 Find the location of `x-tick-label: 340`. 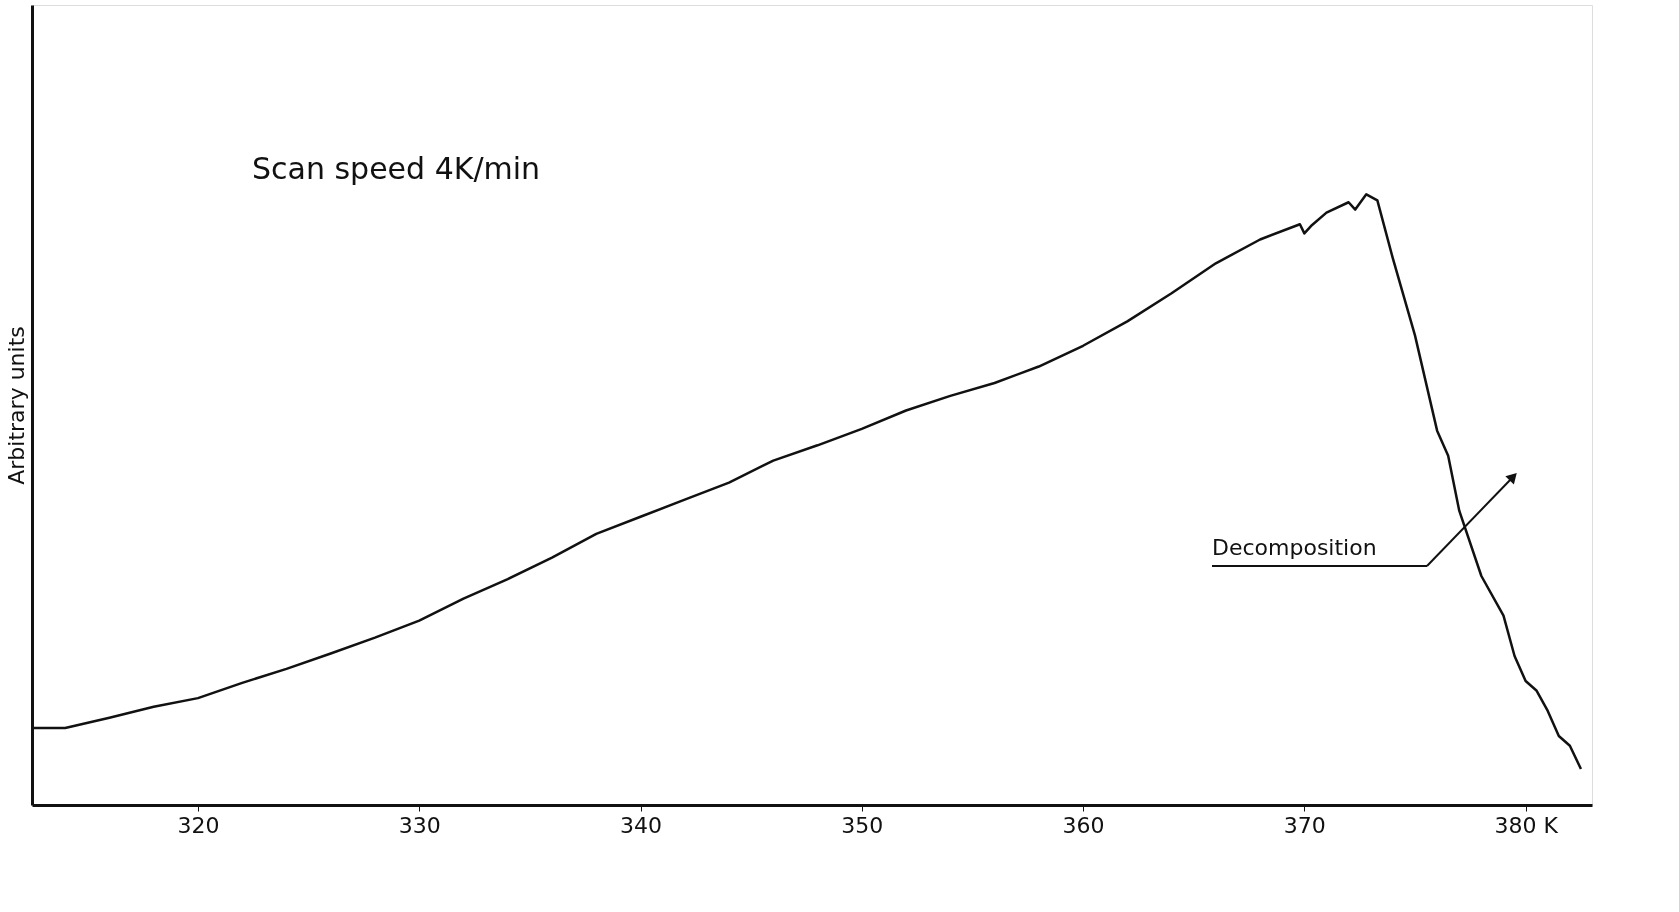

x-tick-label: 340 is located at coordinates (641, 825).